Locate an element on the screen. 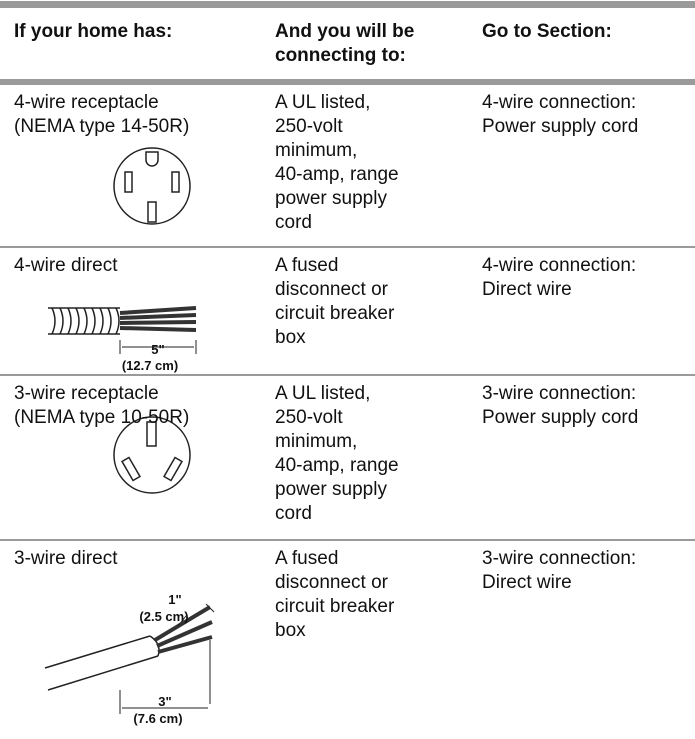  receptacle-10-50r-icon is located at coordinates (152, 455).